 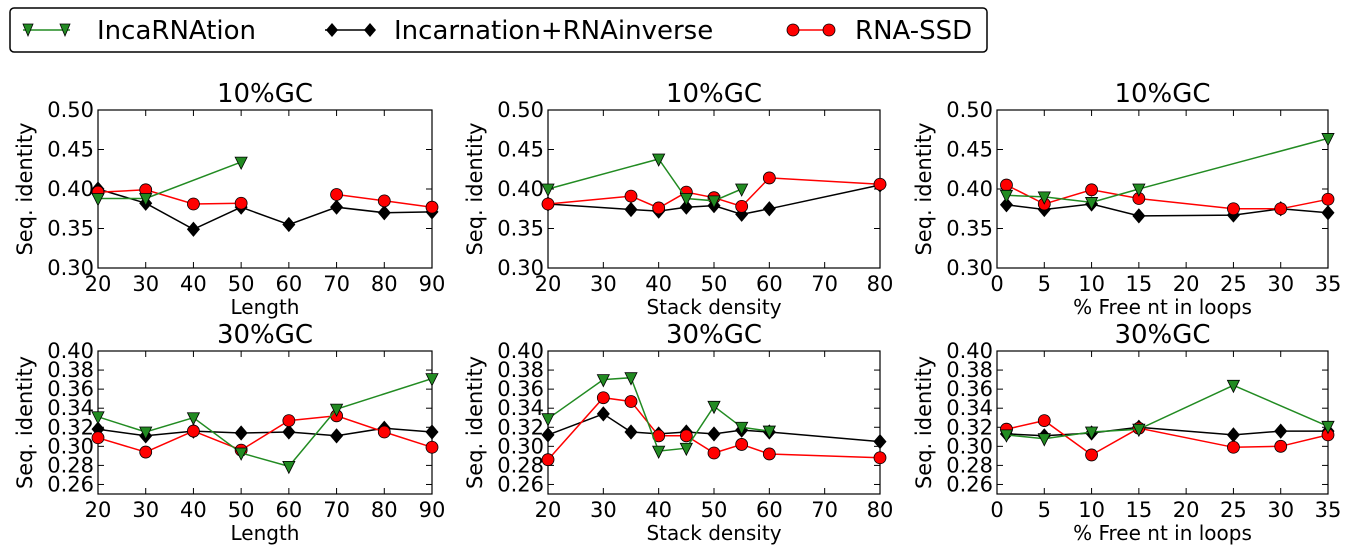 I want to click on legend-entry-rna-ssd: RNA-SSD, so click(x=879, y=31).